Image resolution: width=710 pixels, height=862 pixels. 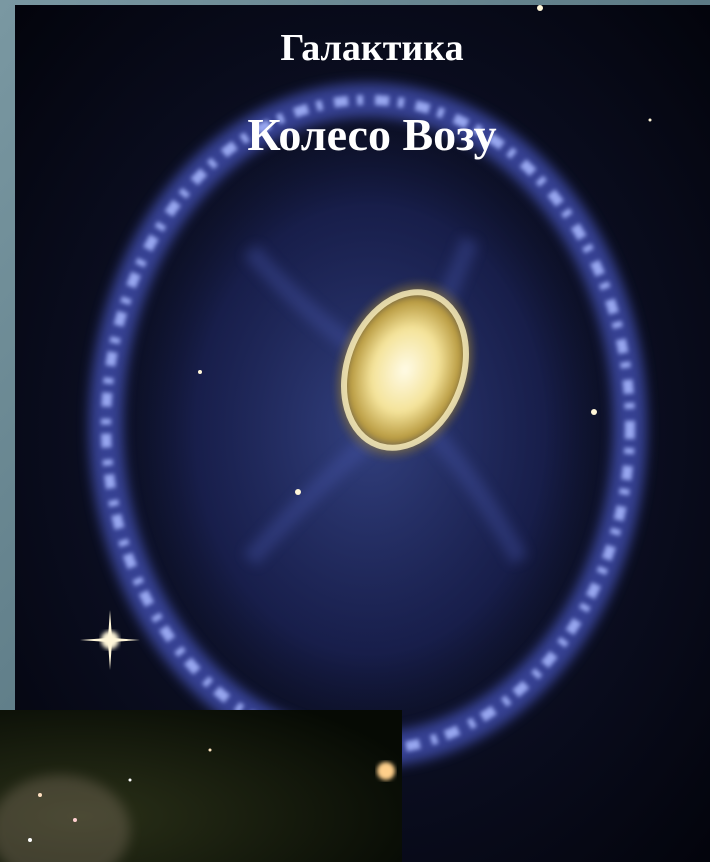 What do you see at coordinates (65, 818) in the screenshot?
I see `star-cluster` at bounding box center [65, 818].